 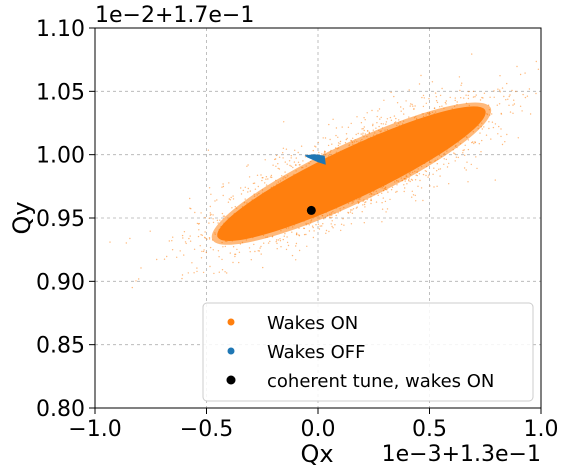 What do you see at coordinates (60, 409) in the screenshot?
I see `y-tick-label: 0.80` at bounding box center [60, 409].